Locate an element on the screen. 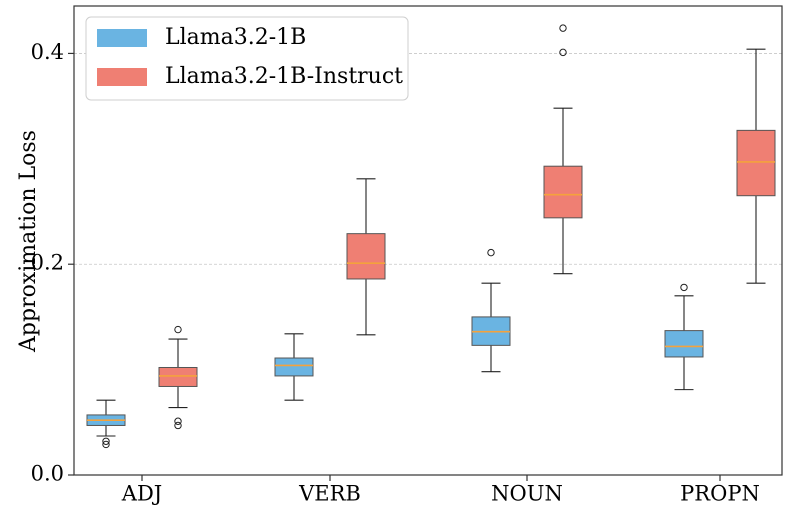  y-tick-label: 0.4 is located at coordinates (47, 52).